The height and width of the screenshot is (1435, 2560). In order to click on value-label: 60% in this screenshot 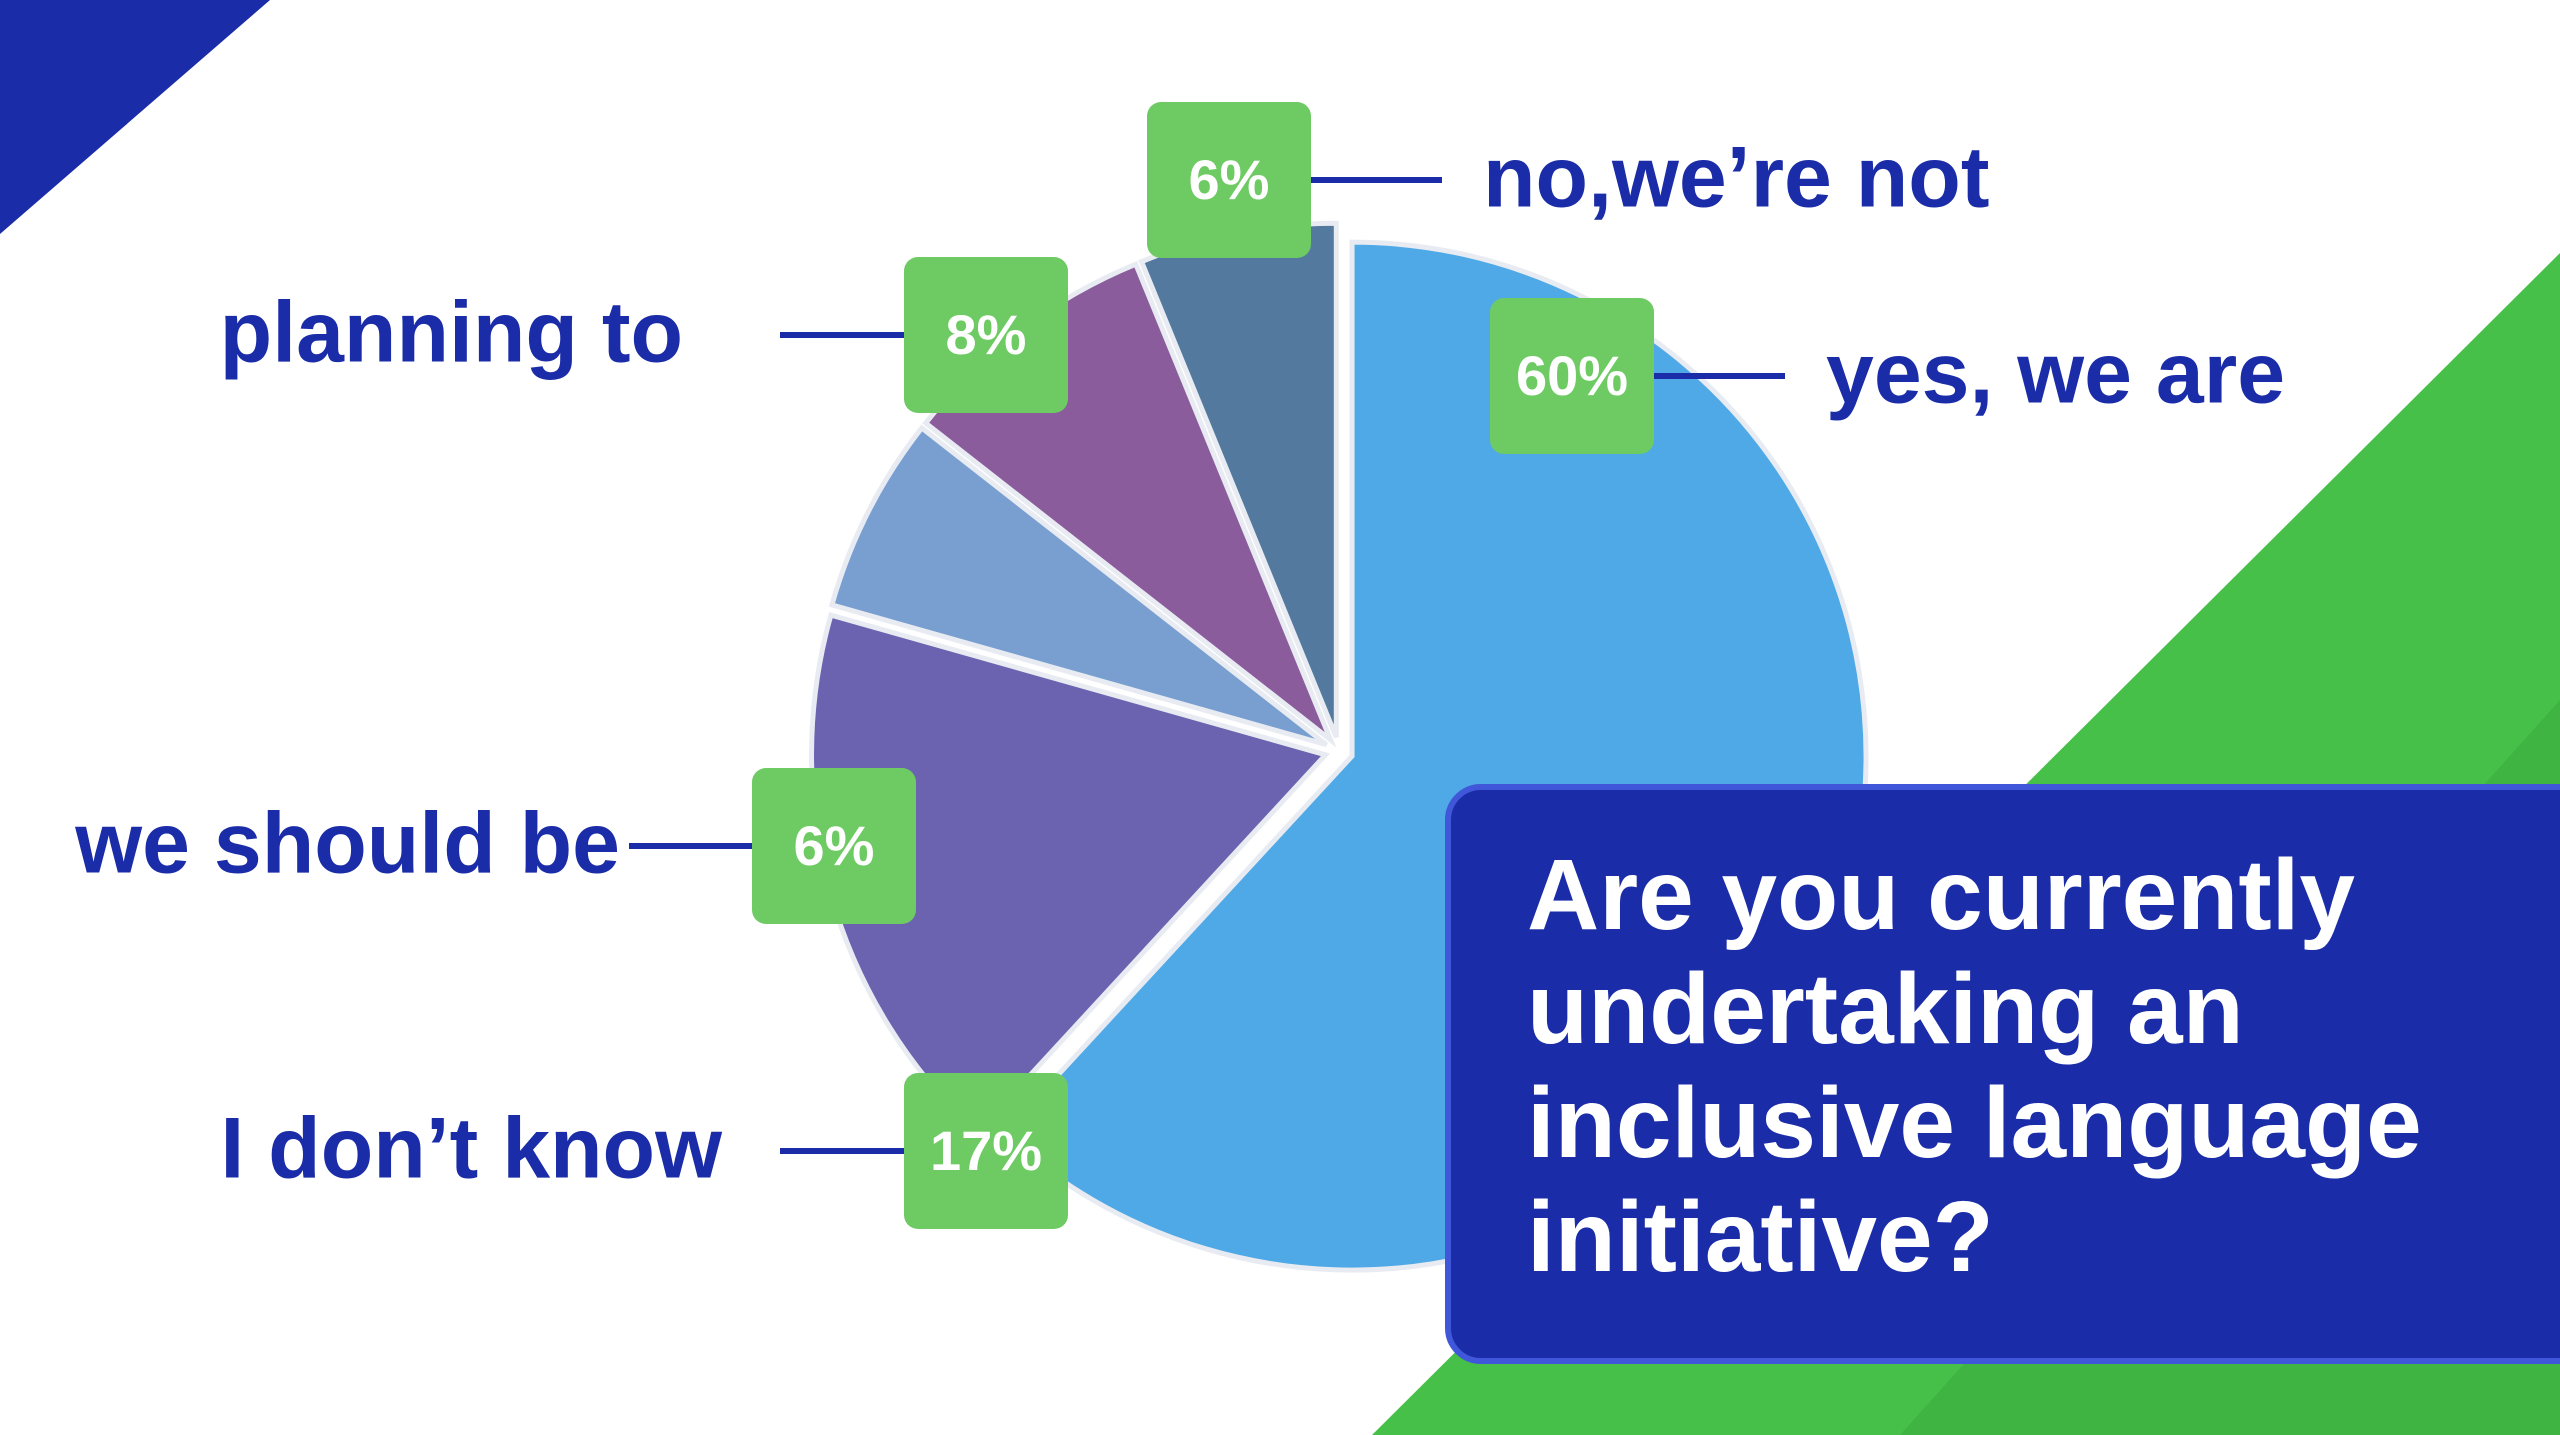, I will do `click(1572, 375)`.